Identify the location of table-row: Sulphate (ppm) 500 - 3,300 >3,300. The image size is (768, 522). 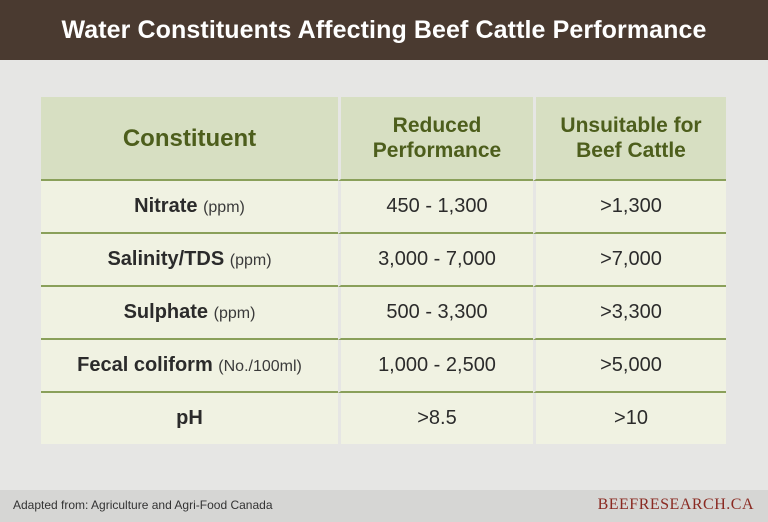
(383, 313).